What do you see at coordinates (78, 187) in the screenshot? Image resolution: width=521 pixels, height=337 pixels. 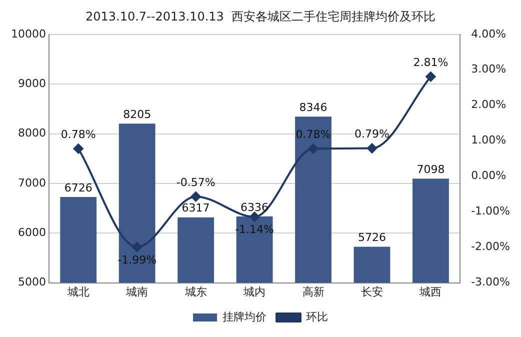 I see `data-label: 6726` at bounding box center [78, 187].